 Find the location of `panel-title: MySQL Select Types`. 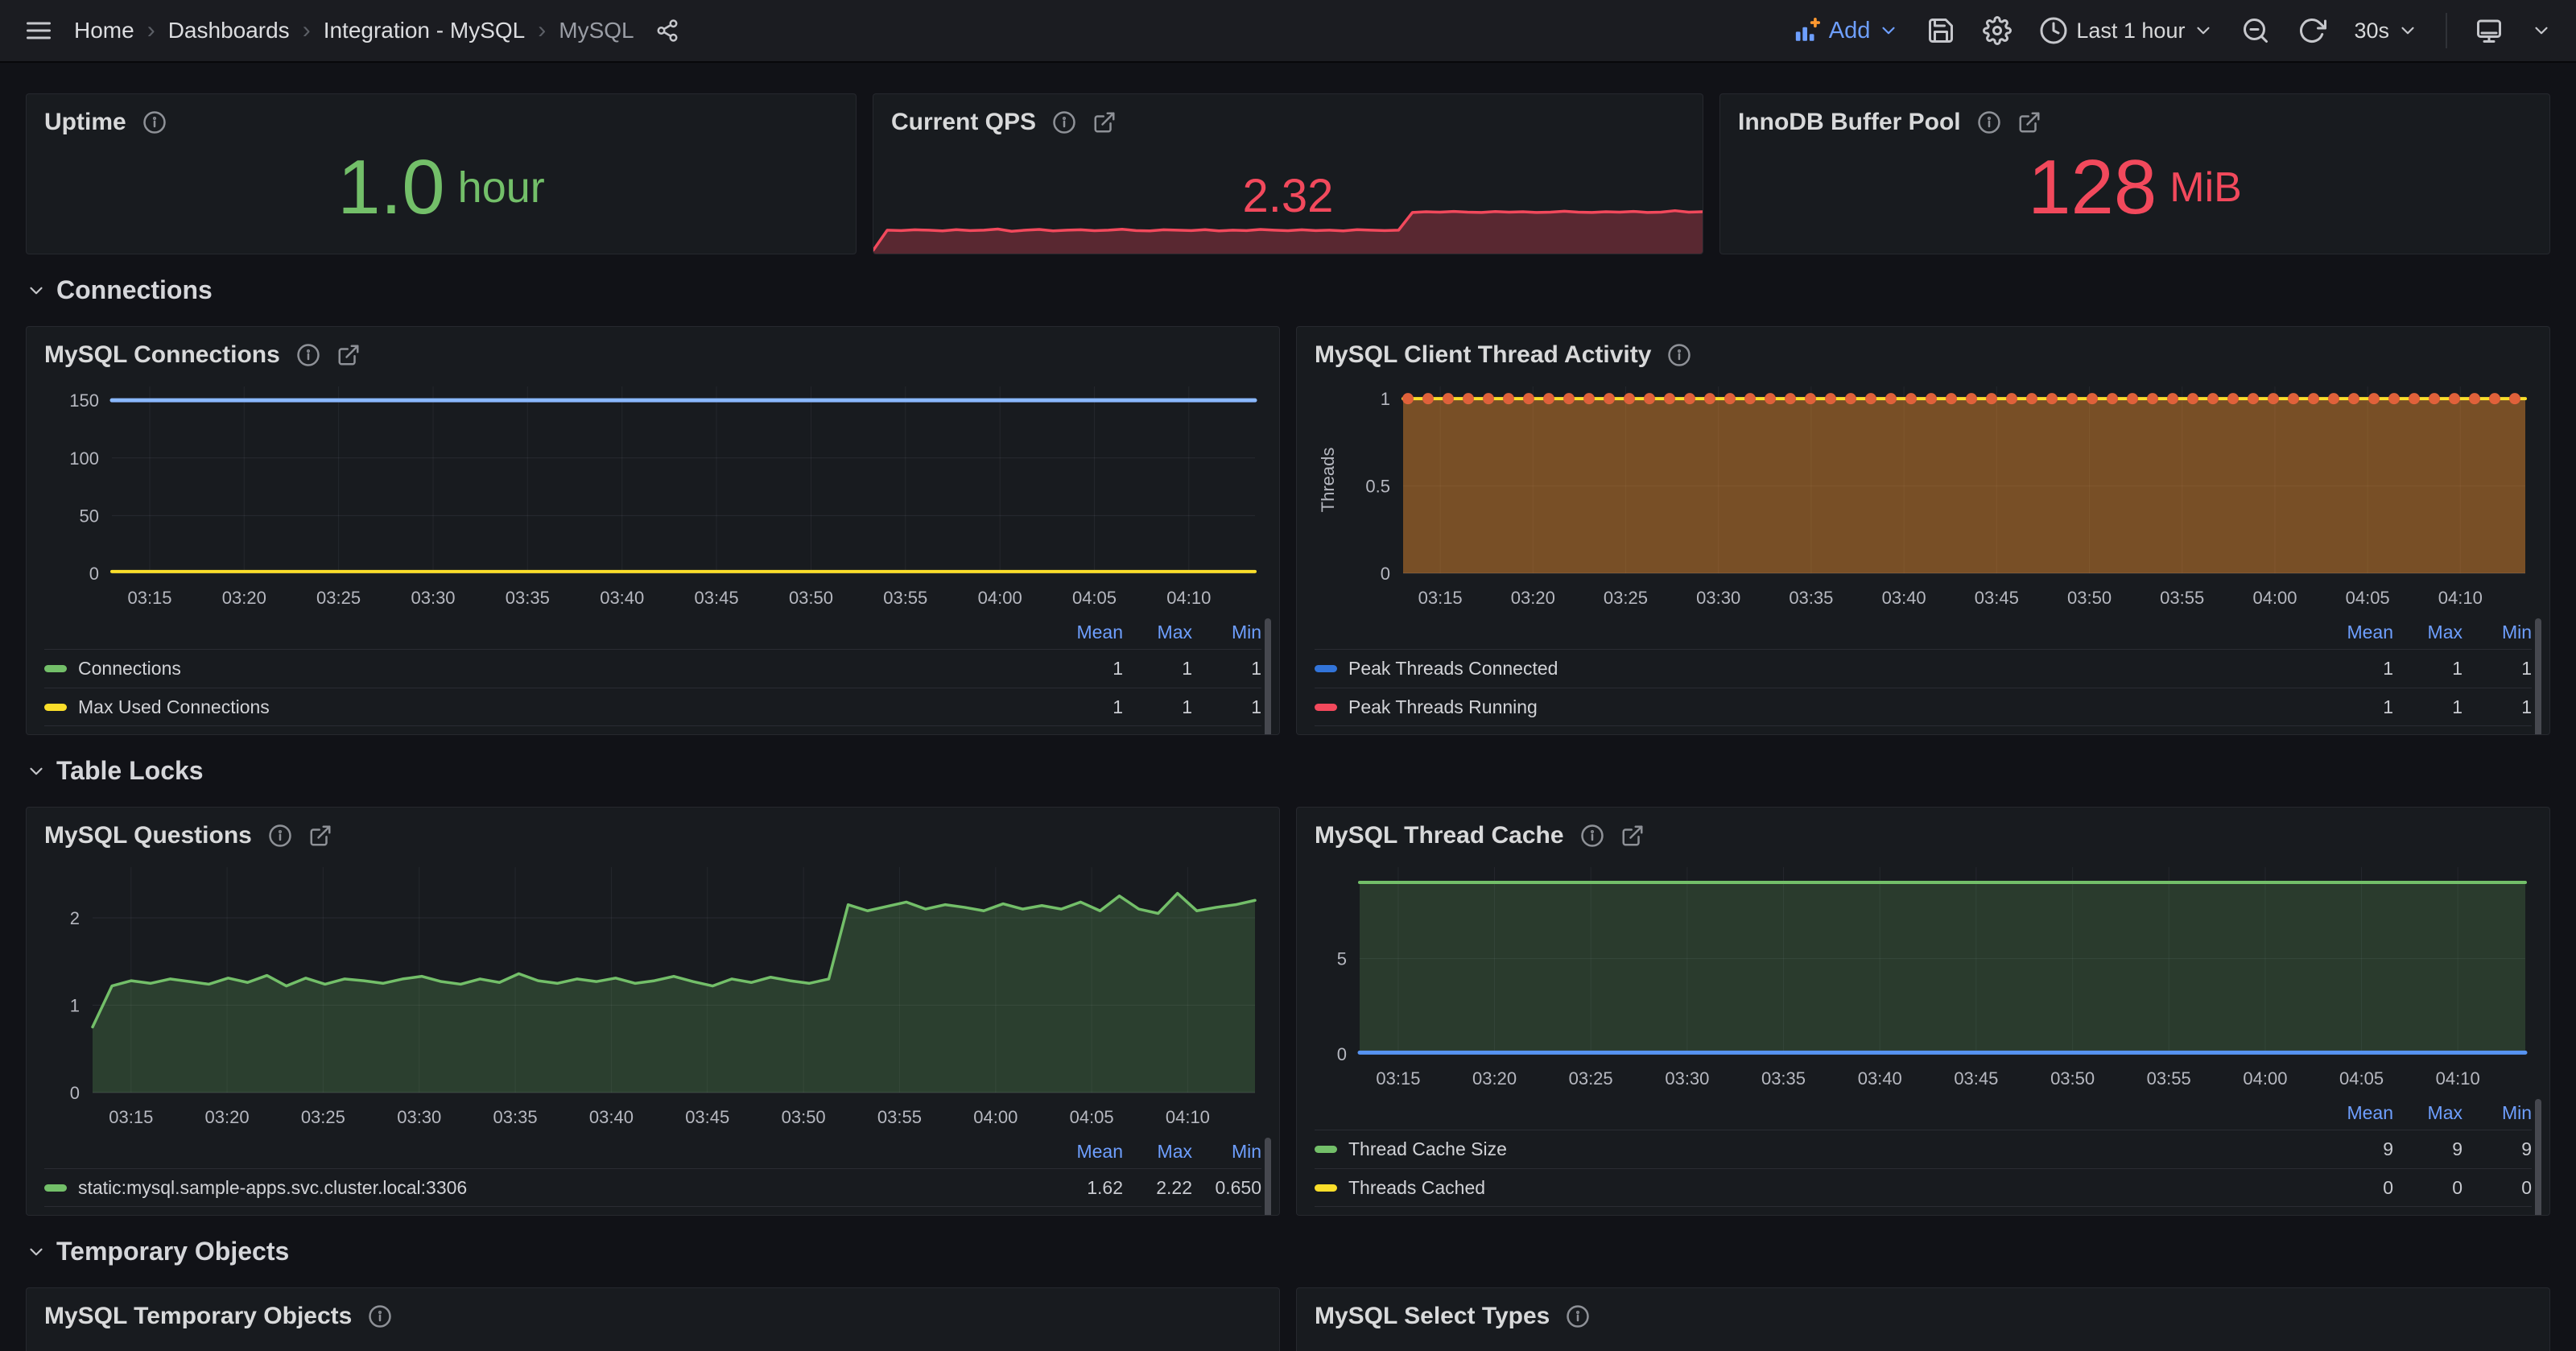

panel-title: MySQL Select Types is located at coordinates (1432, 1316).